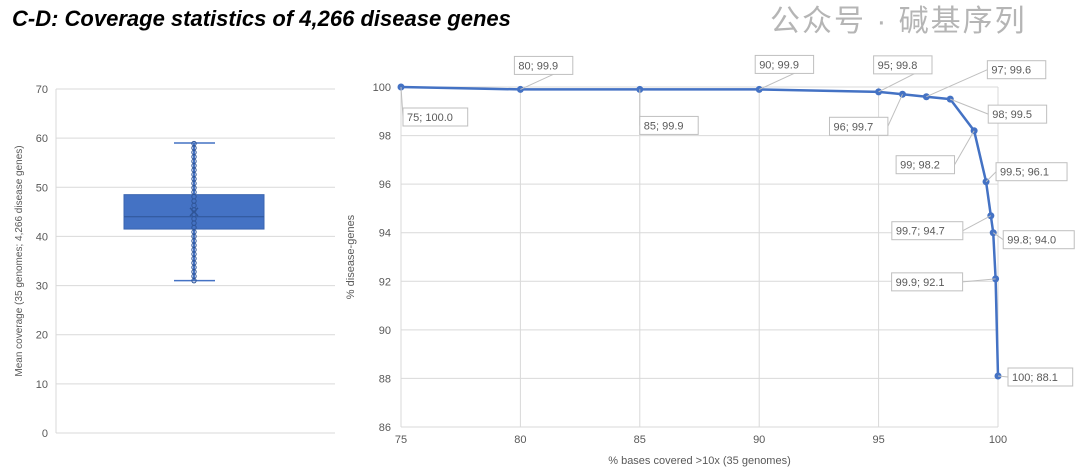  What do you see at coordinates (1031, 241) in the screenshot?
I see `data-label: 99.8; 94.0` at bounding box center [1031, 241].